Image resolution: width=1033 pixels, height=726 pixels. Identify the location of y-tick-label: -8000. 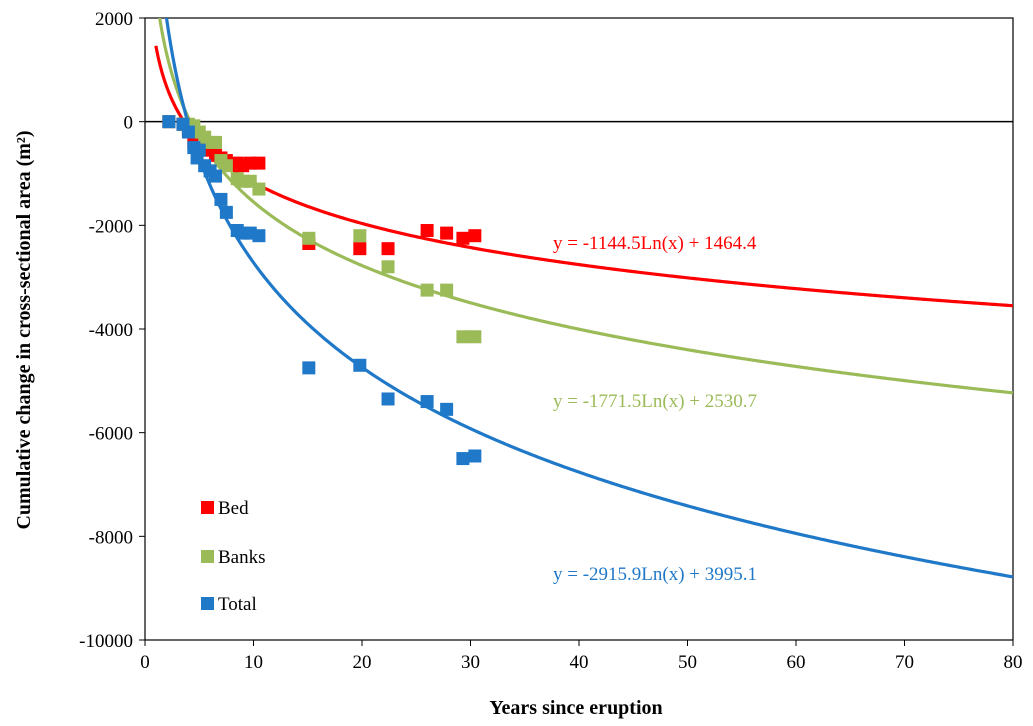
(111, 537).